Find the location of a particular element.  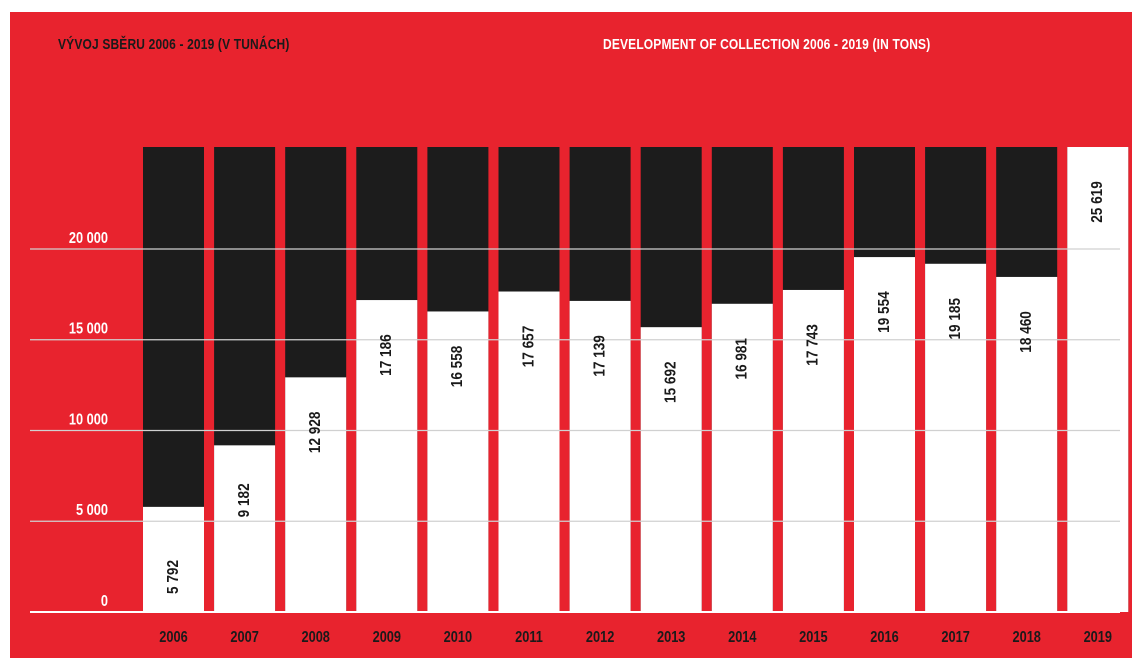

data-label: 12 928 is located at coordinates (315, 433).